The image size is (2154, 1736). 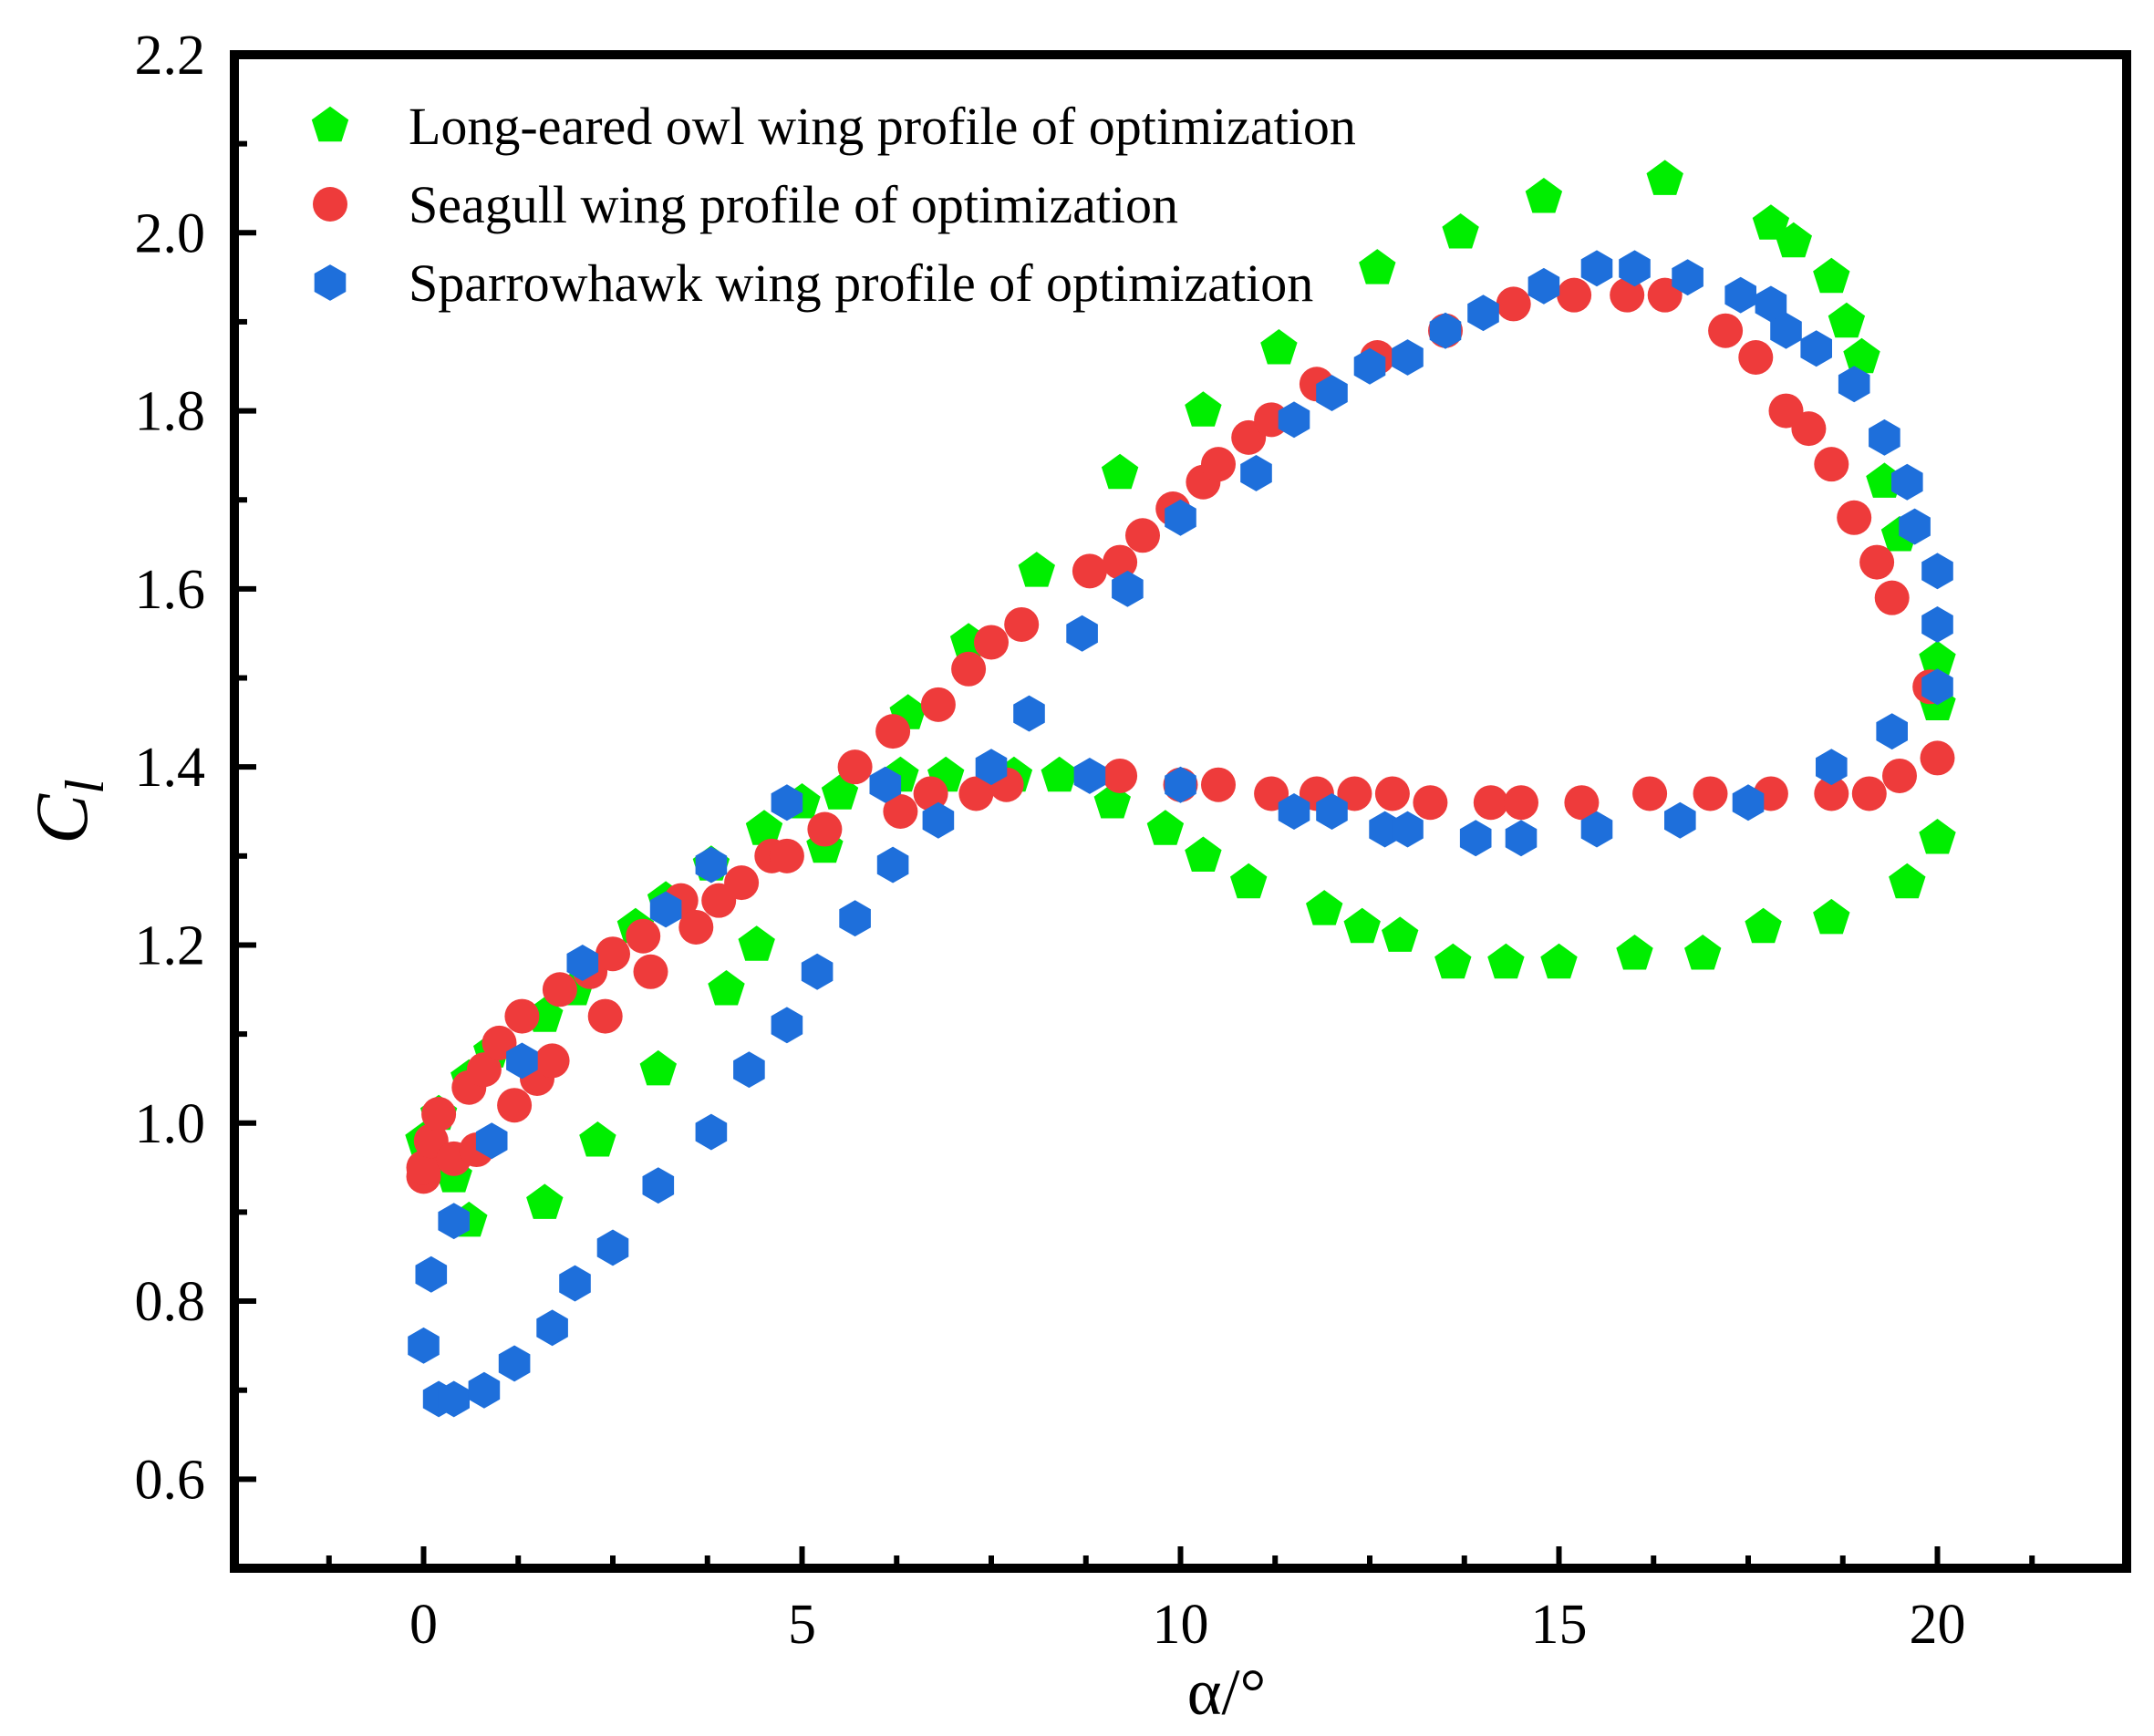 I want to click on legend-label-circle: Seagull wing profile of optimization, so click(x=793, y=204).